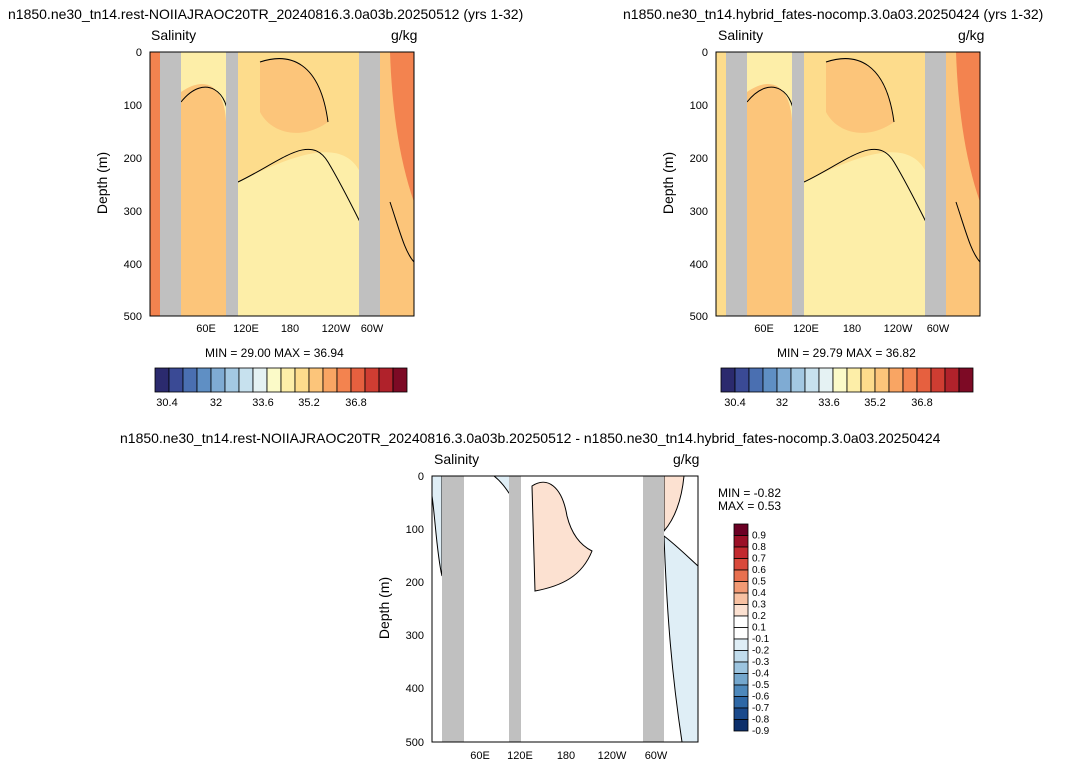  I want to click on colorbar-label: 0.7, so click(759, 559).